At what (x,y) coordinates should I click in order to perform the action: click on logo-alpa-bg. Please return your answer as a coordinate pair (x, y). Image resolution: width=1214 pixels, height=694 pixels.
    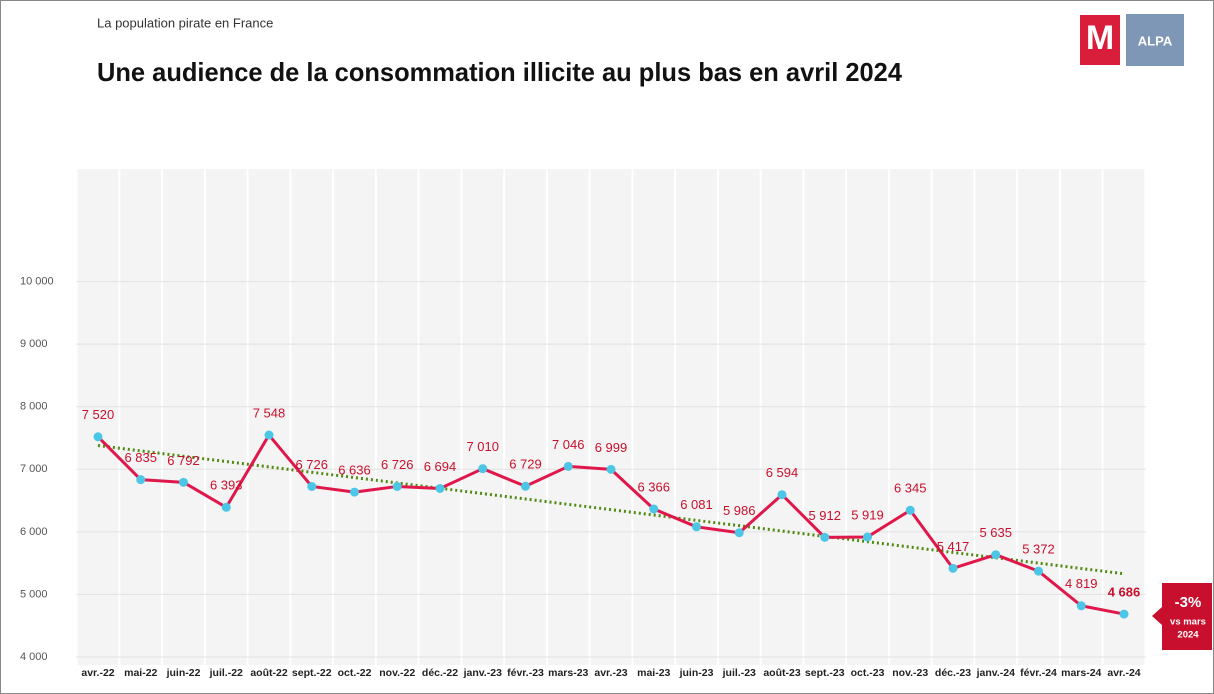
    Looking at the image, I should click on (1155, 40).